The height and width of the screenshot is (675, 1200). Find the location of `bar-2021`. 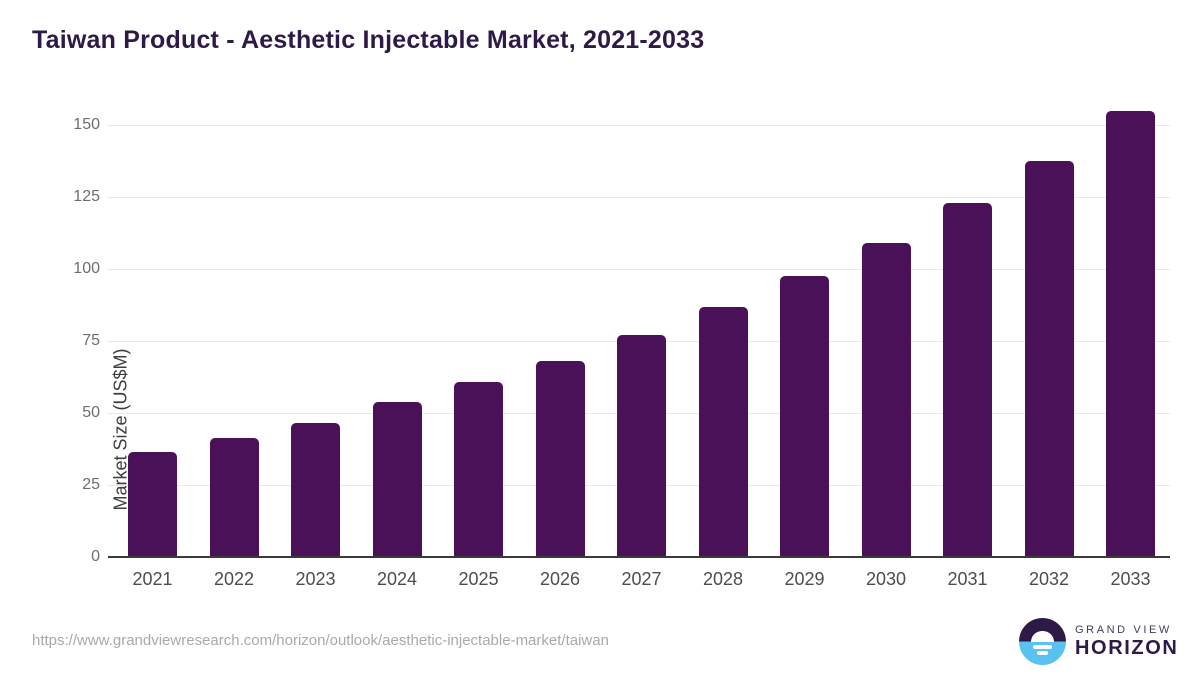

bar-2021 is located at coordinates (152, 504).